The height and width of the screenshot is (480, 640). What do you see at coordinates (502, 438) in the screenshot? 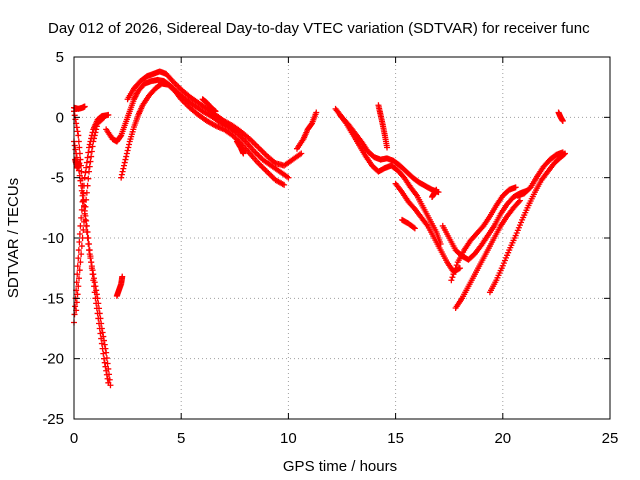
I see `x-tick-label: 20` at bounding box center [502, 438].